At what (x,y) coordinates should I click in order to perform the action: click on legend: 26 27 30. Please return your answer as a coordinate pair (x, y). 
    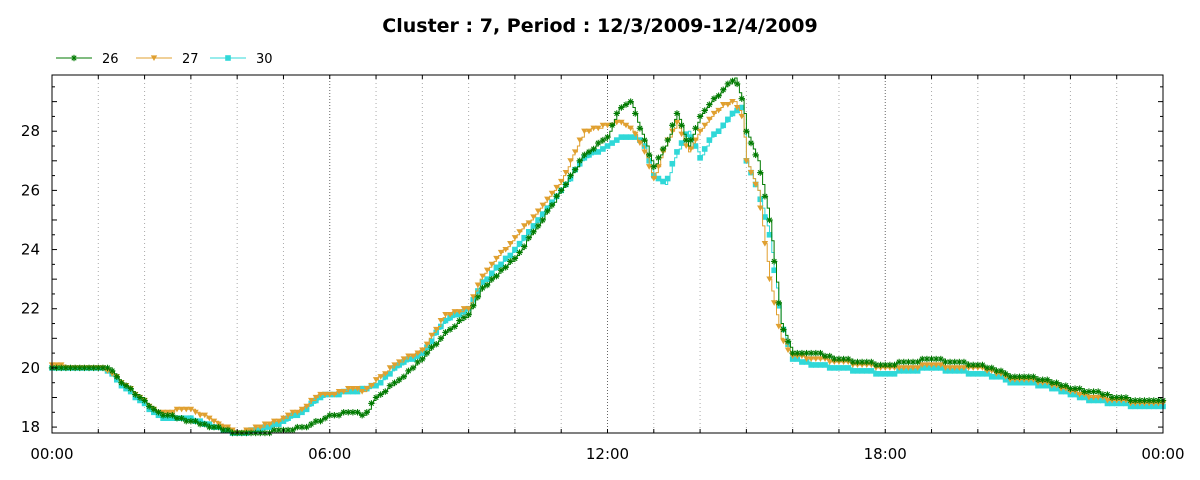
    Looking at the image, I should click on (164, 59).